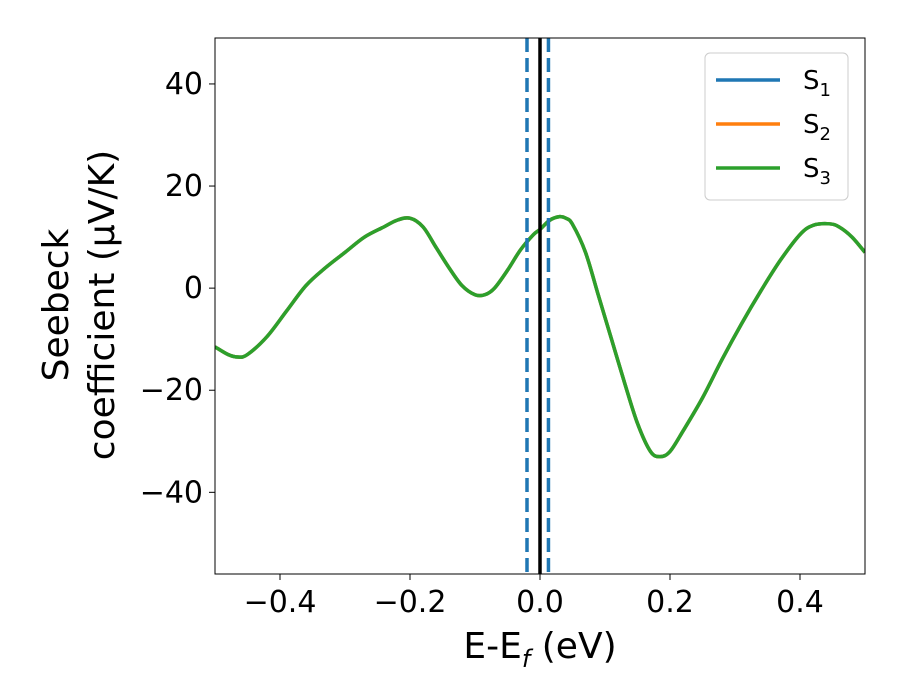 Image resolution: width=900 pixels, height=700 pixels. I want to click on legend: S1 S2 S3, so click(776, 126).